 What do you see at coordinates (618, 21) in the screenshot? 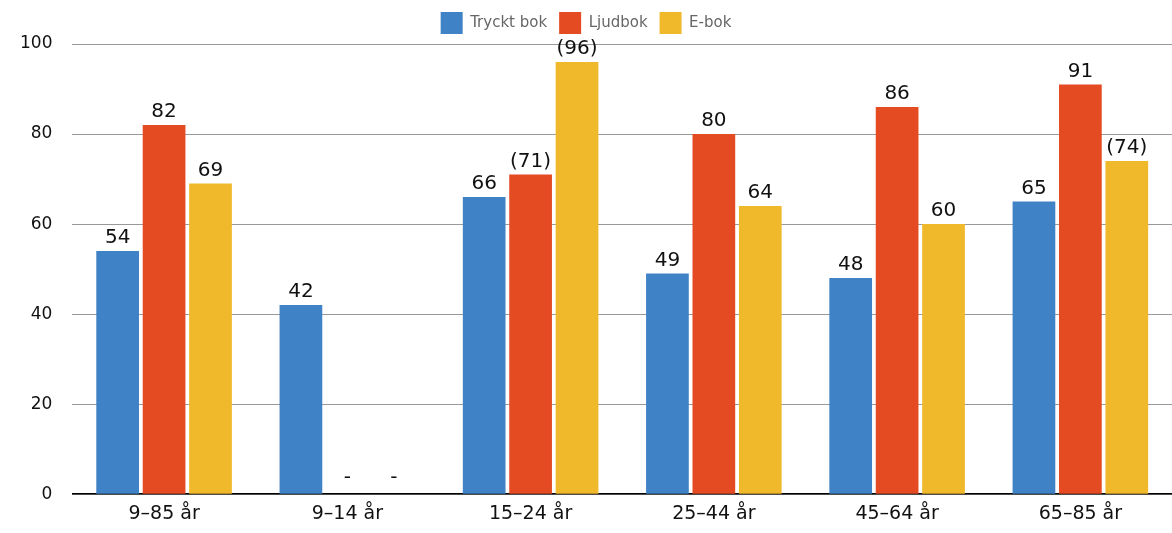
I see `legend-label: Ljudbok` at bounding box center [618, 21].